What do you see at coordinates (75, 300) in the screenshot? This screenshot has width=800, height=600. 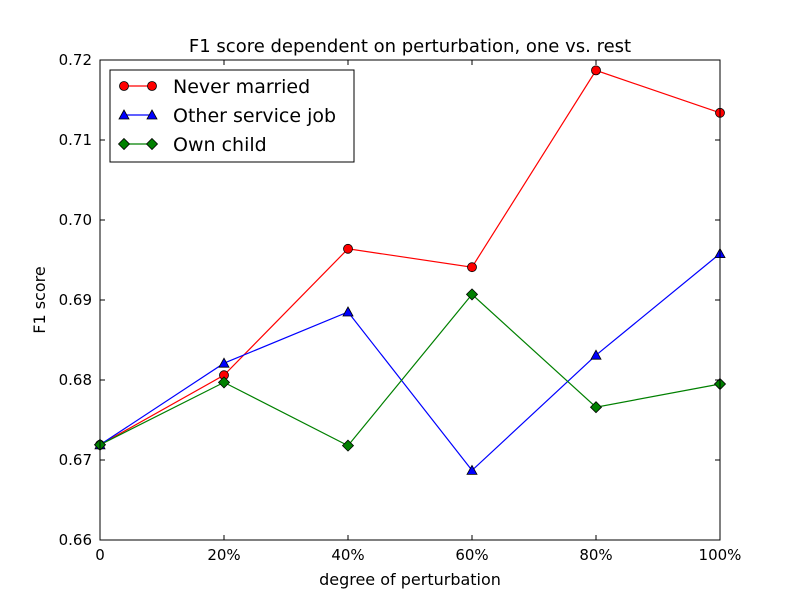 I see `y-tick-label: 0.69` at bounding box center [75, 300].